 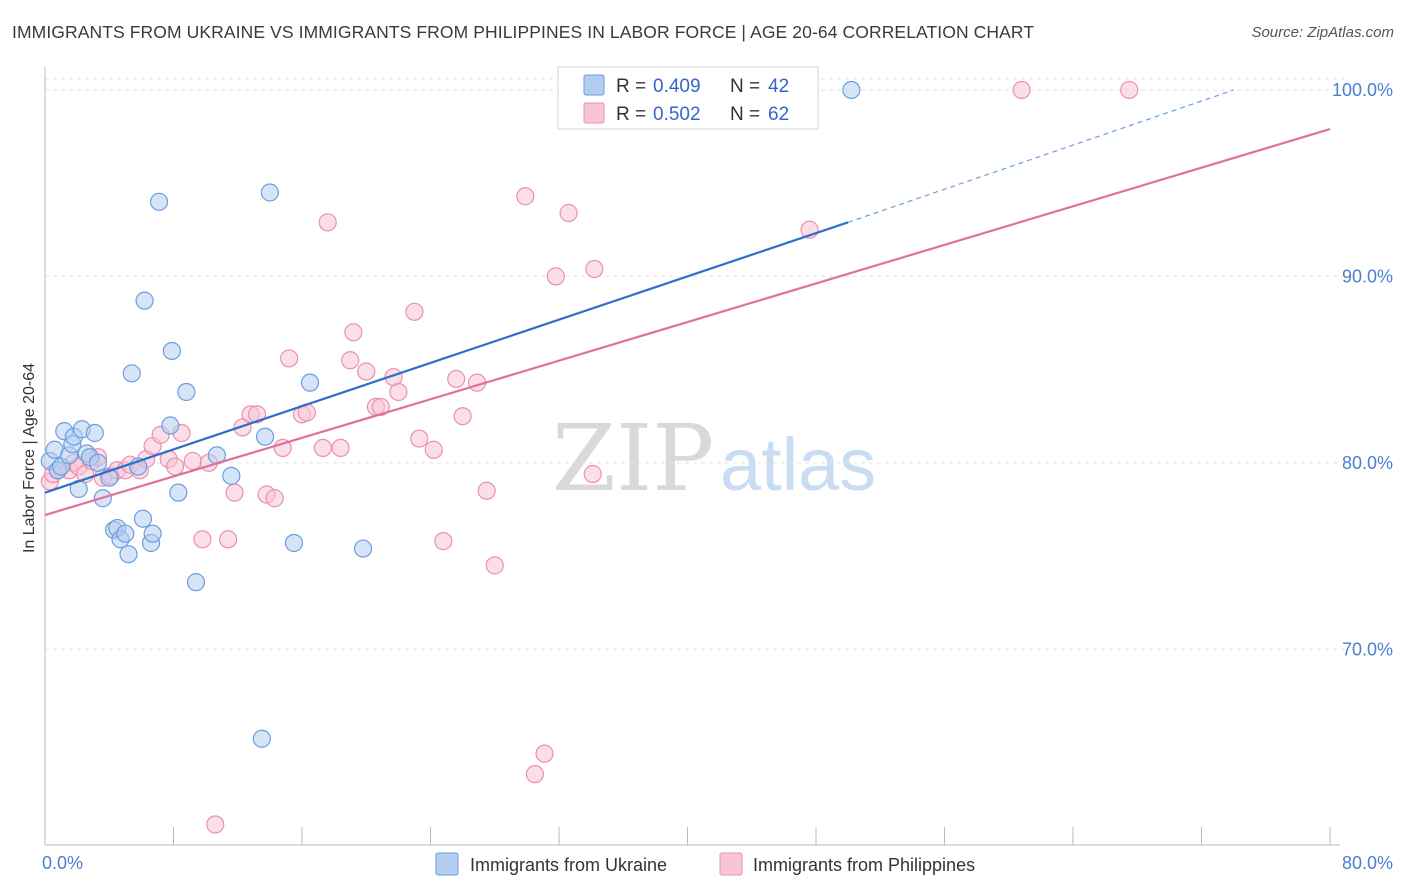 What do you see at coordinates (798, 464) in the screenshot?
I see `watermark-atlas: atlas` at bounding box center [798, 464].